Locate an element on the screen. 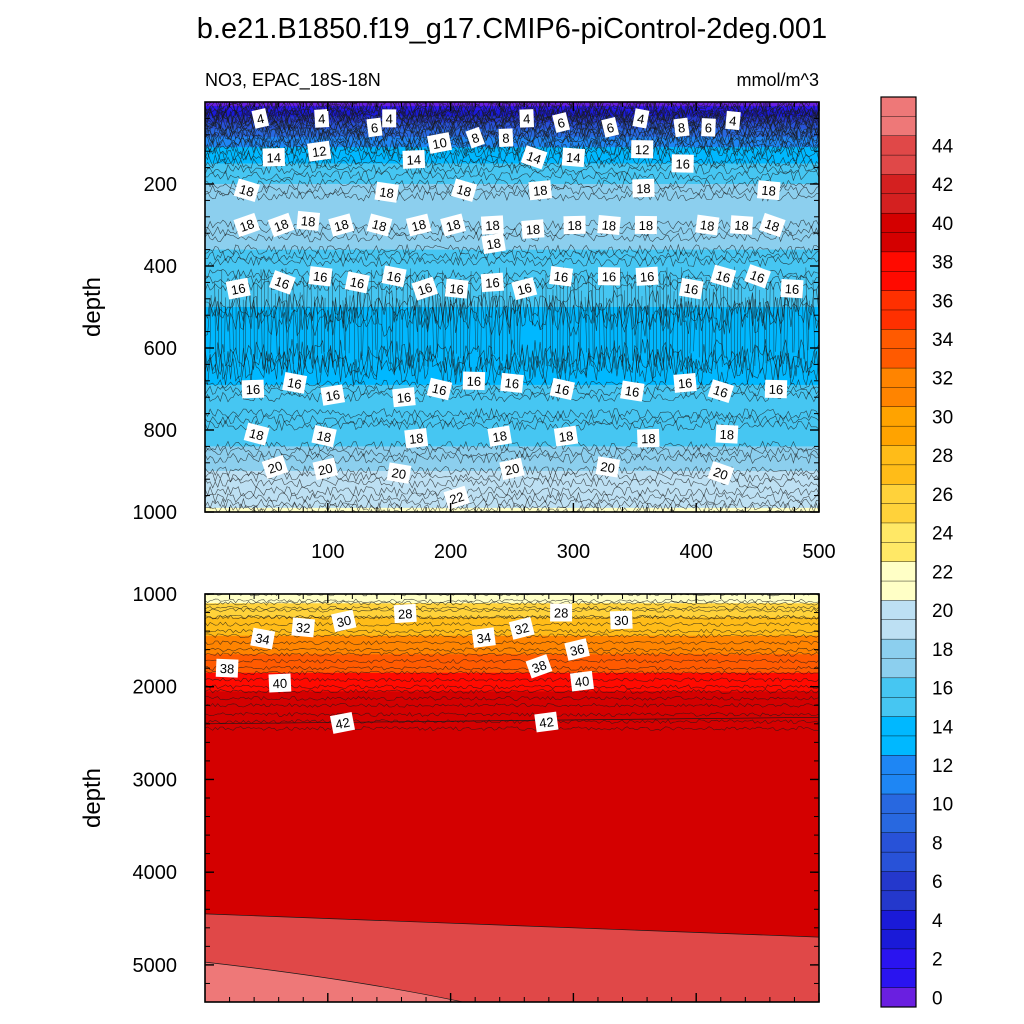 The width and height of the screenshot is (1024, 1024). contour-label: 34 is located at coordinates (483, 637).